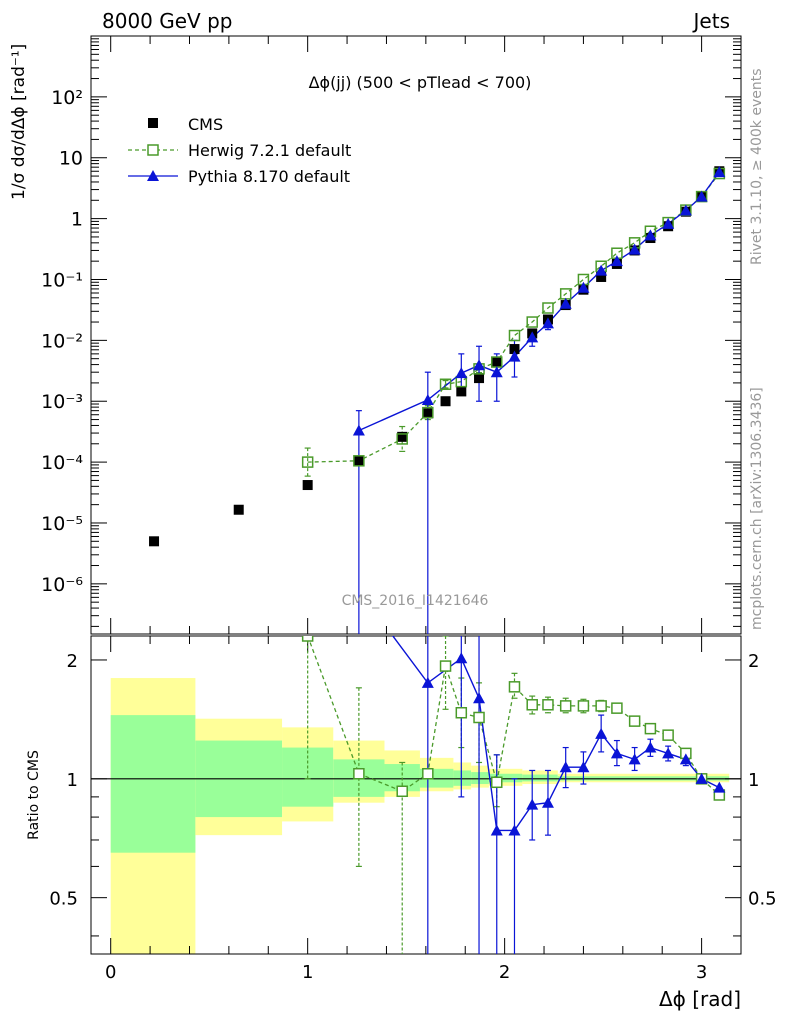 This screenshot has height=1024, width=786. I want to click on y-tick-label: 10⁻¹, so click(62, 280).